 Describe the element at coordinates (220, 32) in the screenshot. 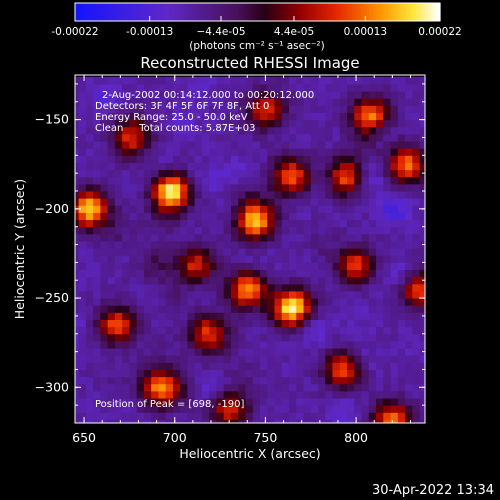

I see `colorbar-tick-label: −4.4e-05` at that location.